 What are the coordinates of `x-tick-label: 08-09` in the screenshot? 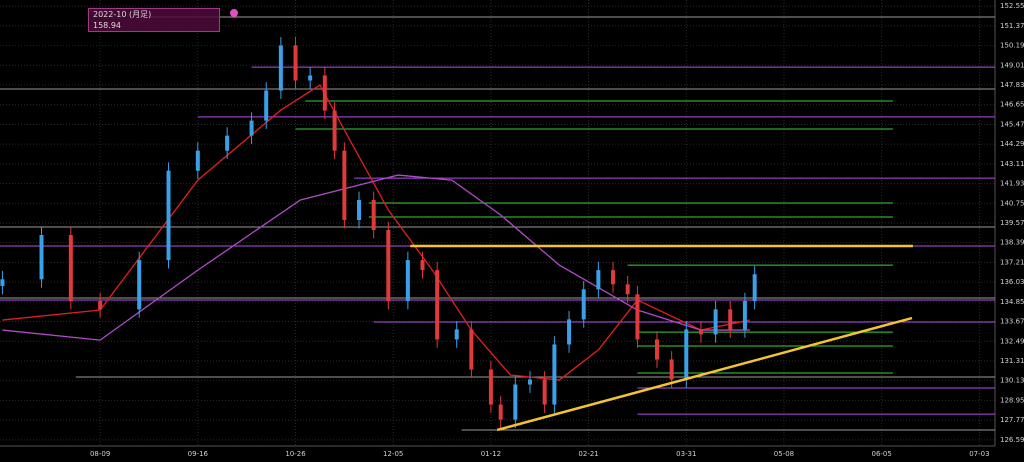 It's located at (100, 454).